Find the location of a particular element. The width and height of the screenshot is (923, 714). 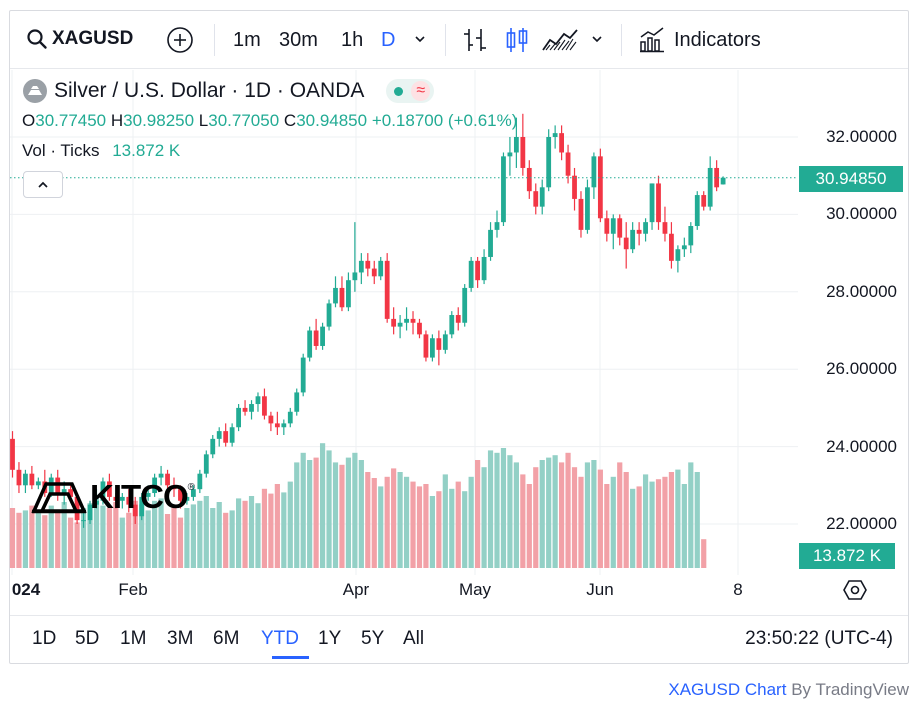

legend-status-pill: ≈ is located at coordinates (410, 91).